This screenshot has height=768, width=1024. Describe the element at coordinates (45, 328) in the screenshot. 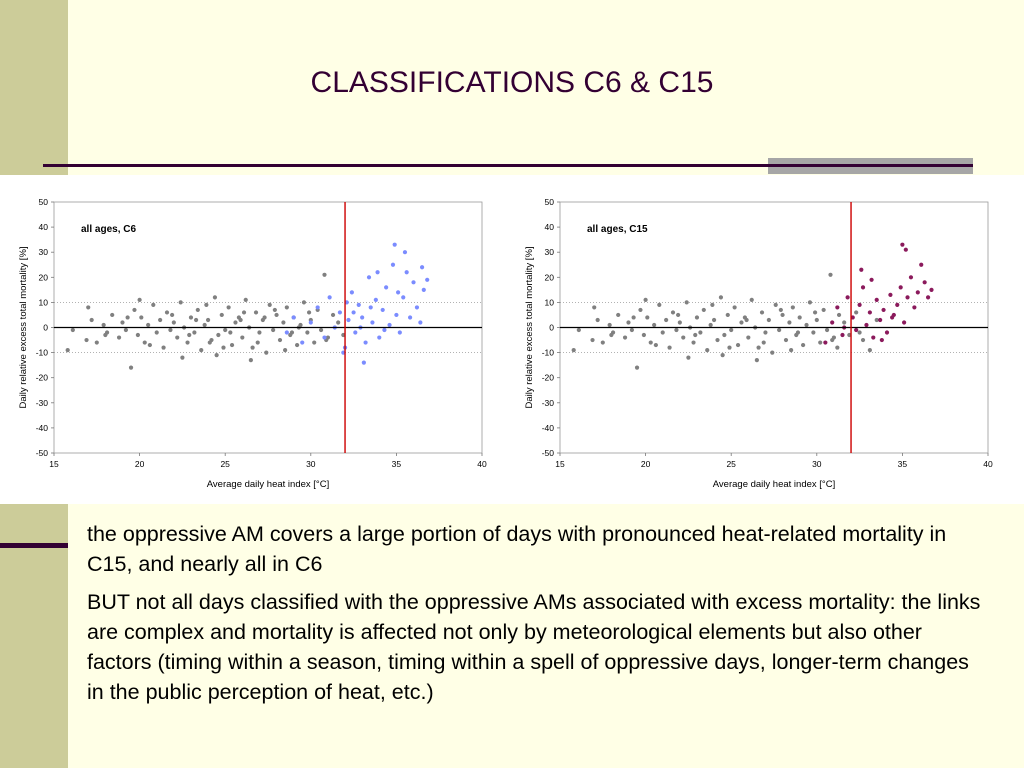

I see `y-tick-label: 0` at that location.